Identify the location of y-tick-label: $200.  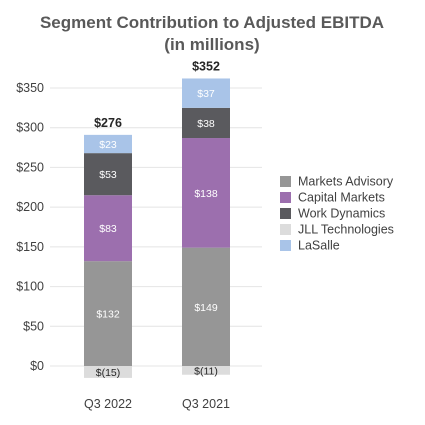
(30, 207).